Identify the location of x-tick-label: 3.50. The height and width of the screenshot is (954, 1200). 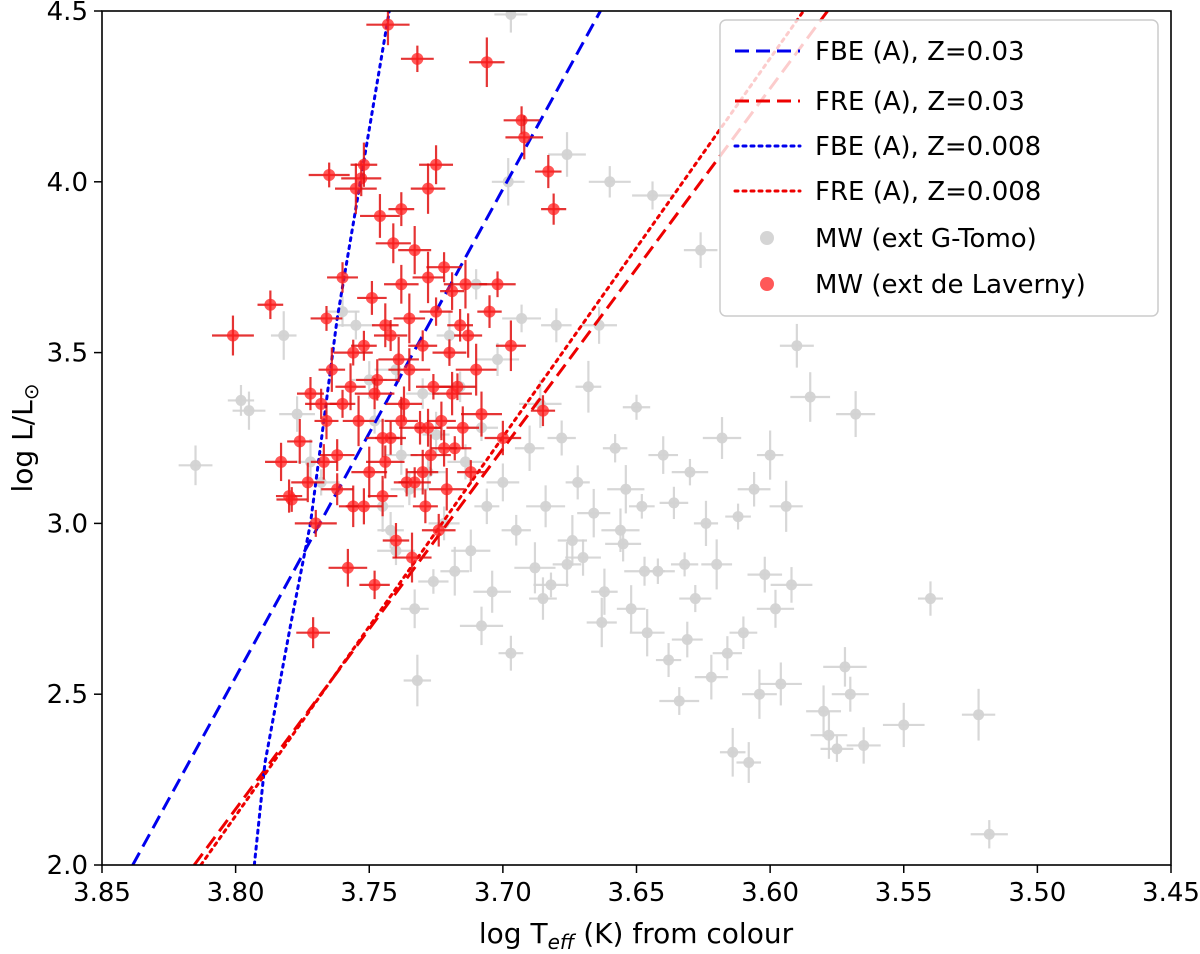
(1037, 893).